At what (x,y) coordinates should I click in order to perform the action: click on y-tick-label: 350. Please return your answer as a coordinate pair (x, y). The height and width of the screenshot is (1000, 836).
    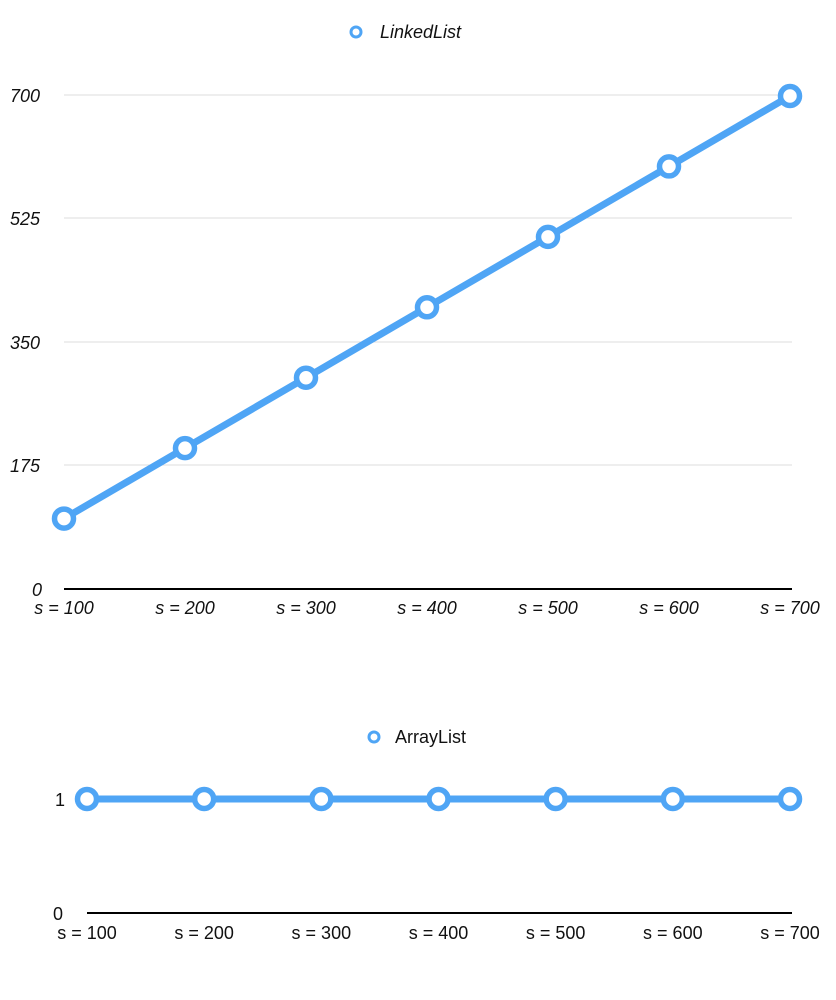
    Looking at the image, I should click on (25, 343).